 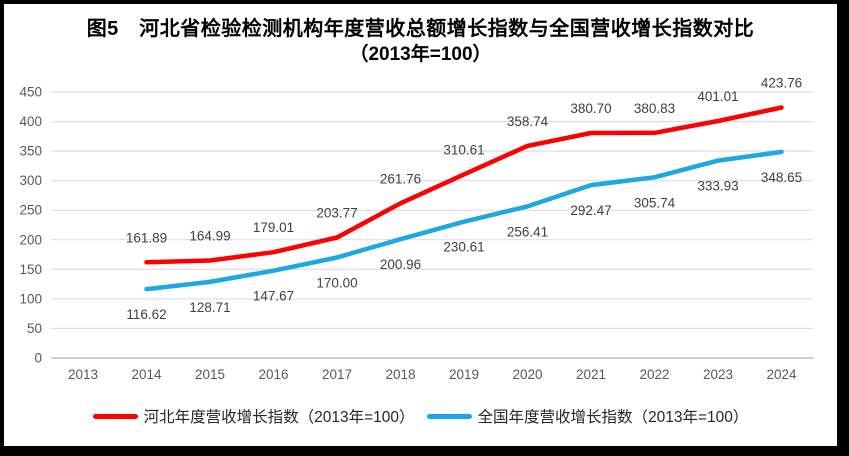 What do you see at coordinates (38, 358) in the screenshot?
I see `y-tick-label: 0` at bounding box center [38, 358].